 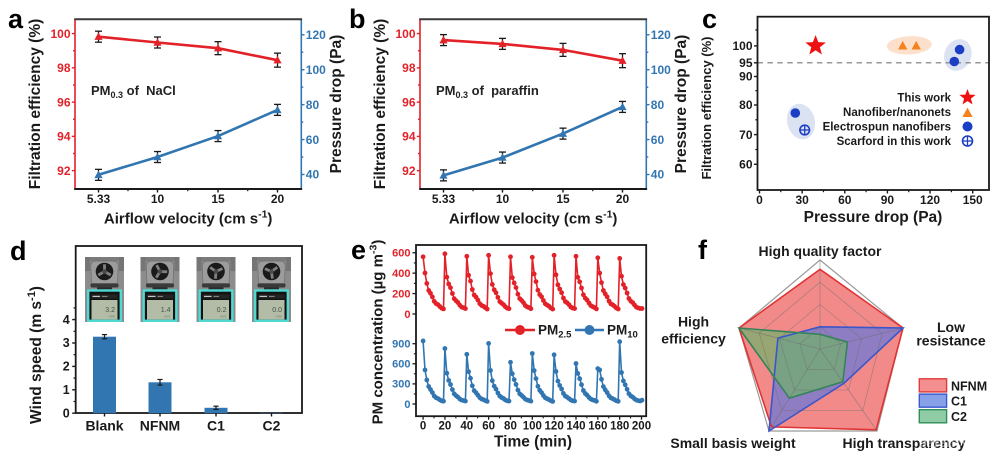 What do you see at coordinates (887, 128) in the screenshot?
I see `svg-text: Electrospun nanofibers` at bounding box center [887, 128].